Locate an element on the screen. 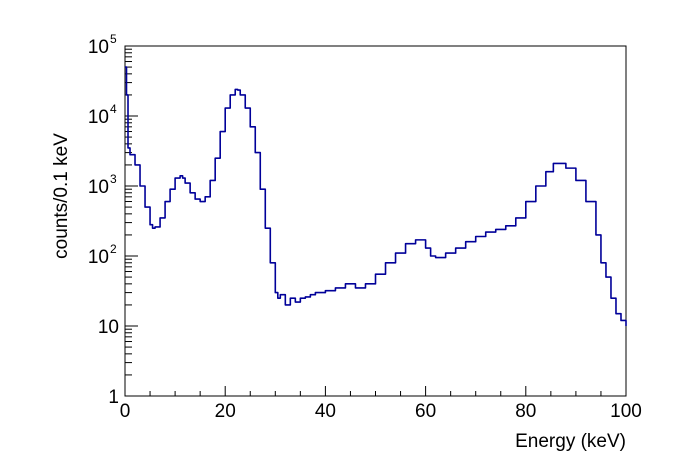  x-axis-title: Energy (keV) is located at coordinates (570, 441).